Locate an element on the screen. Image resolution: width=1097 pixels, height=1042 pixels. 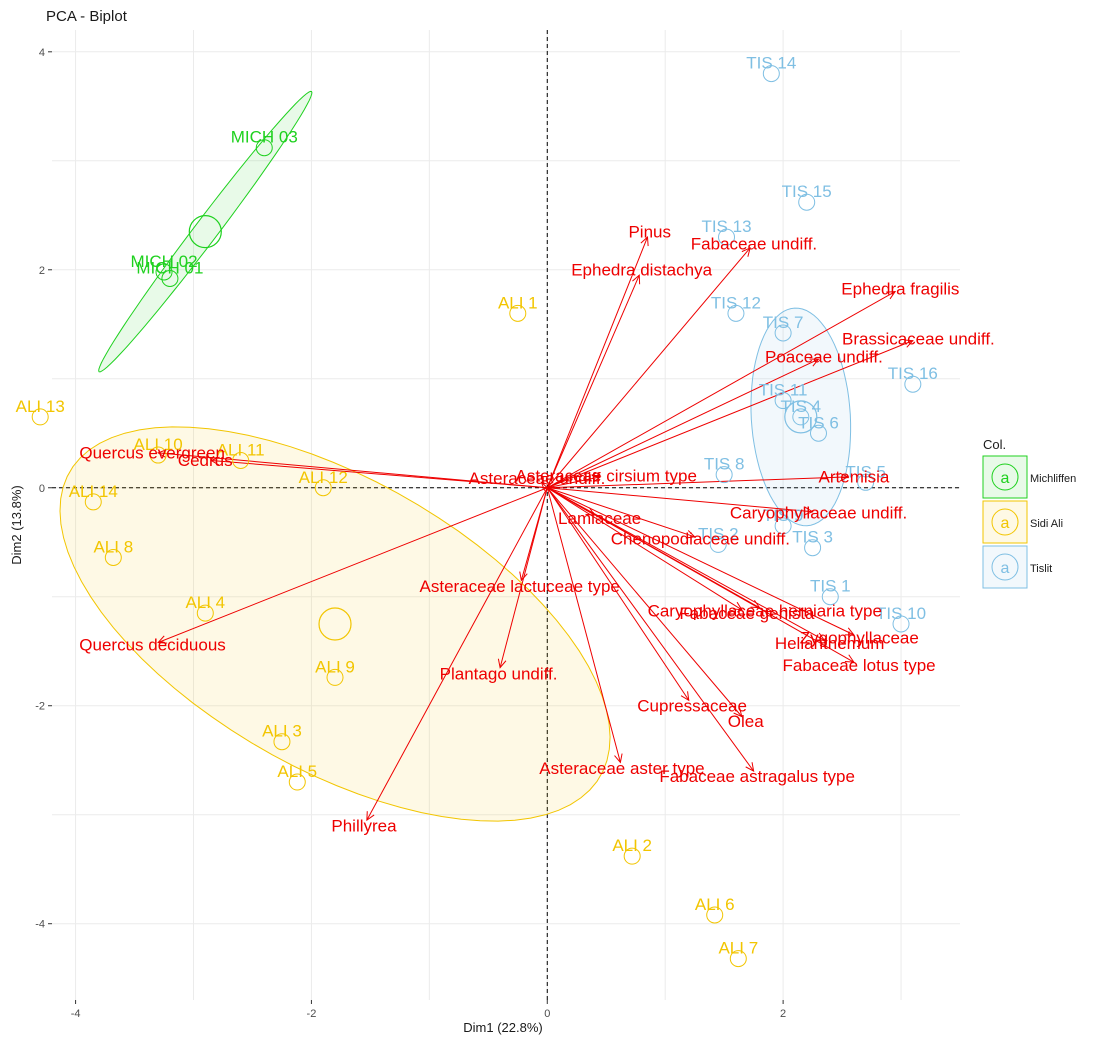
arrow-fabaceae-astragalus-type is located at coordinates (650, 629).